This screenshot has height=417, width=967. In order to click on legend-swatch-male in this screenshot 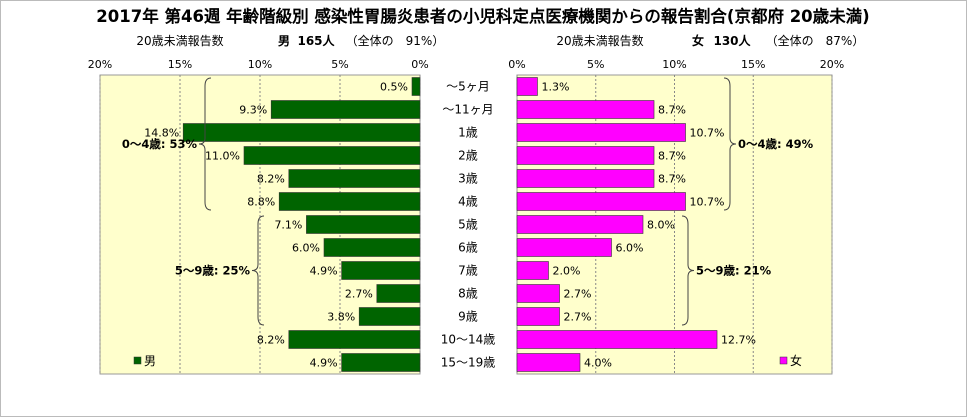, I will do `click(137, 360)`.